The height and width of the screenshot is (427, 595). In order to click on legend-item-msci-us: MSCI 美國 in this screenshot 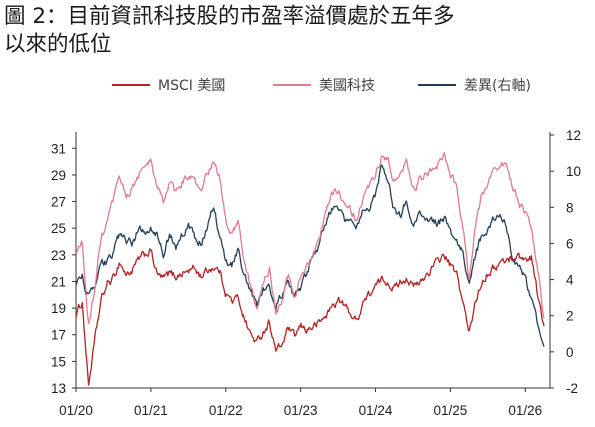, I will do `click(168, 85)`.